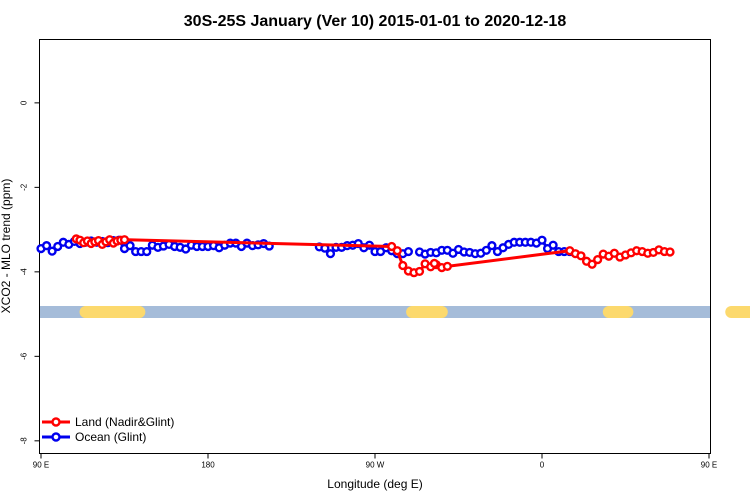 This screenshot has height=500, width=750. Describe the element at coordinates (374, 484) in the screenshot. I see `x-axis-label: Longitude (deg E)` at that location.